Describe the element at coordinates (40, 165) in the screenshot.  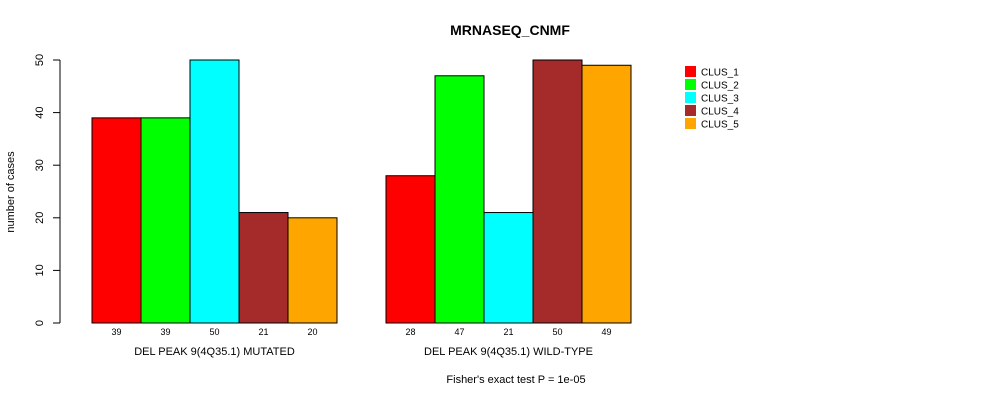
I see `y-tick-label: 30` at that location.